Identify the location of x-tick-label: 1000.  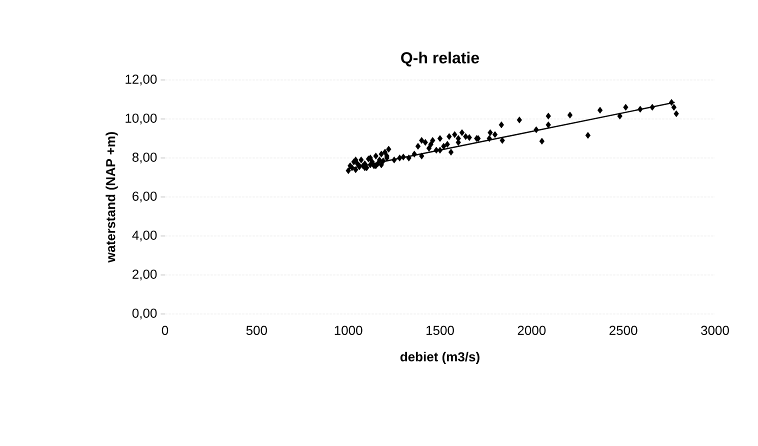
(348, 330).